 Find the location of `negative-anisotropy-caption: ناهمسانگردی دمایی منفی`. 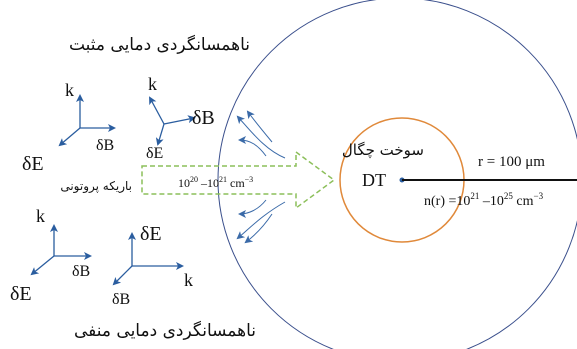

negative-anisotropy-caption: ناهمسانگردی دمایی منفی is located at coordinates (165, 330).